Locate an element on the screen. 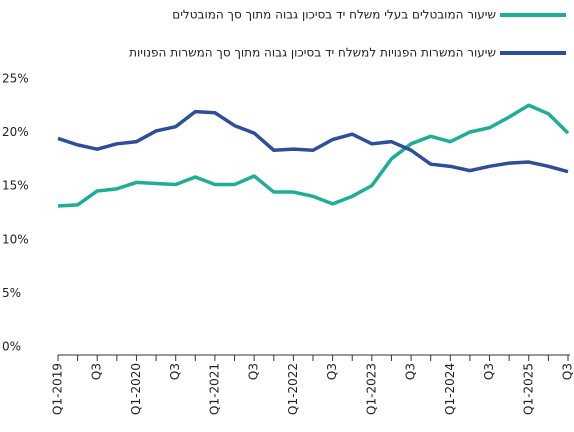 The height and width of the screenshot is (432, 574). x-tick-label: Q1-2022 is located at coordinates (293, 389).